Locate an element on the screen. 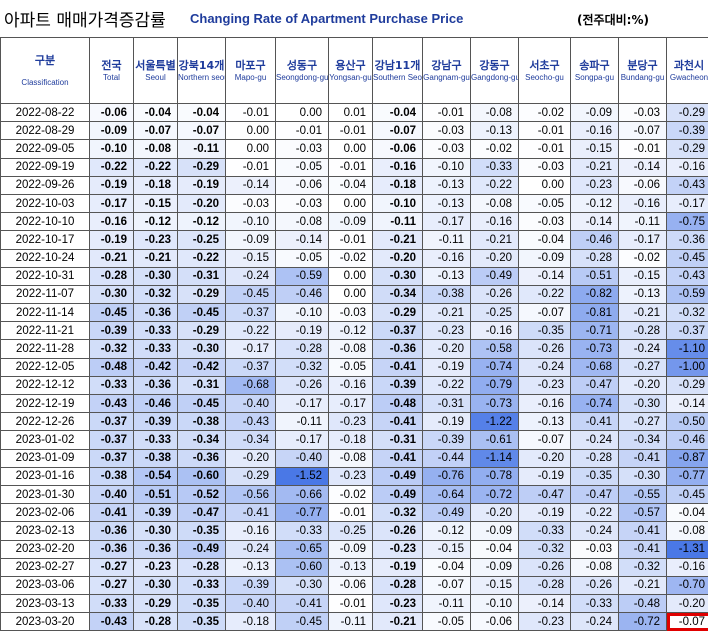  column-header-12: 분당구 Bundang-gu is located at coordinates (642, 70).